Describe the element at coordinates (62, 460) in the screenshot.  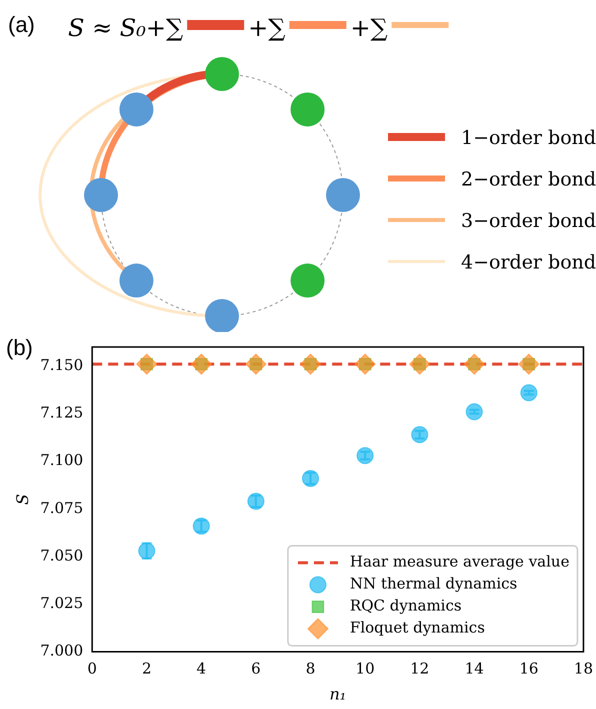
I see `y-tick-label: 7.100` at that location.